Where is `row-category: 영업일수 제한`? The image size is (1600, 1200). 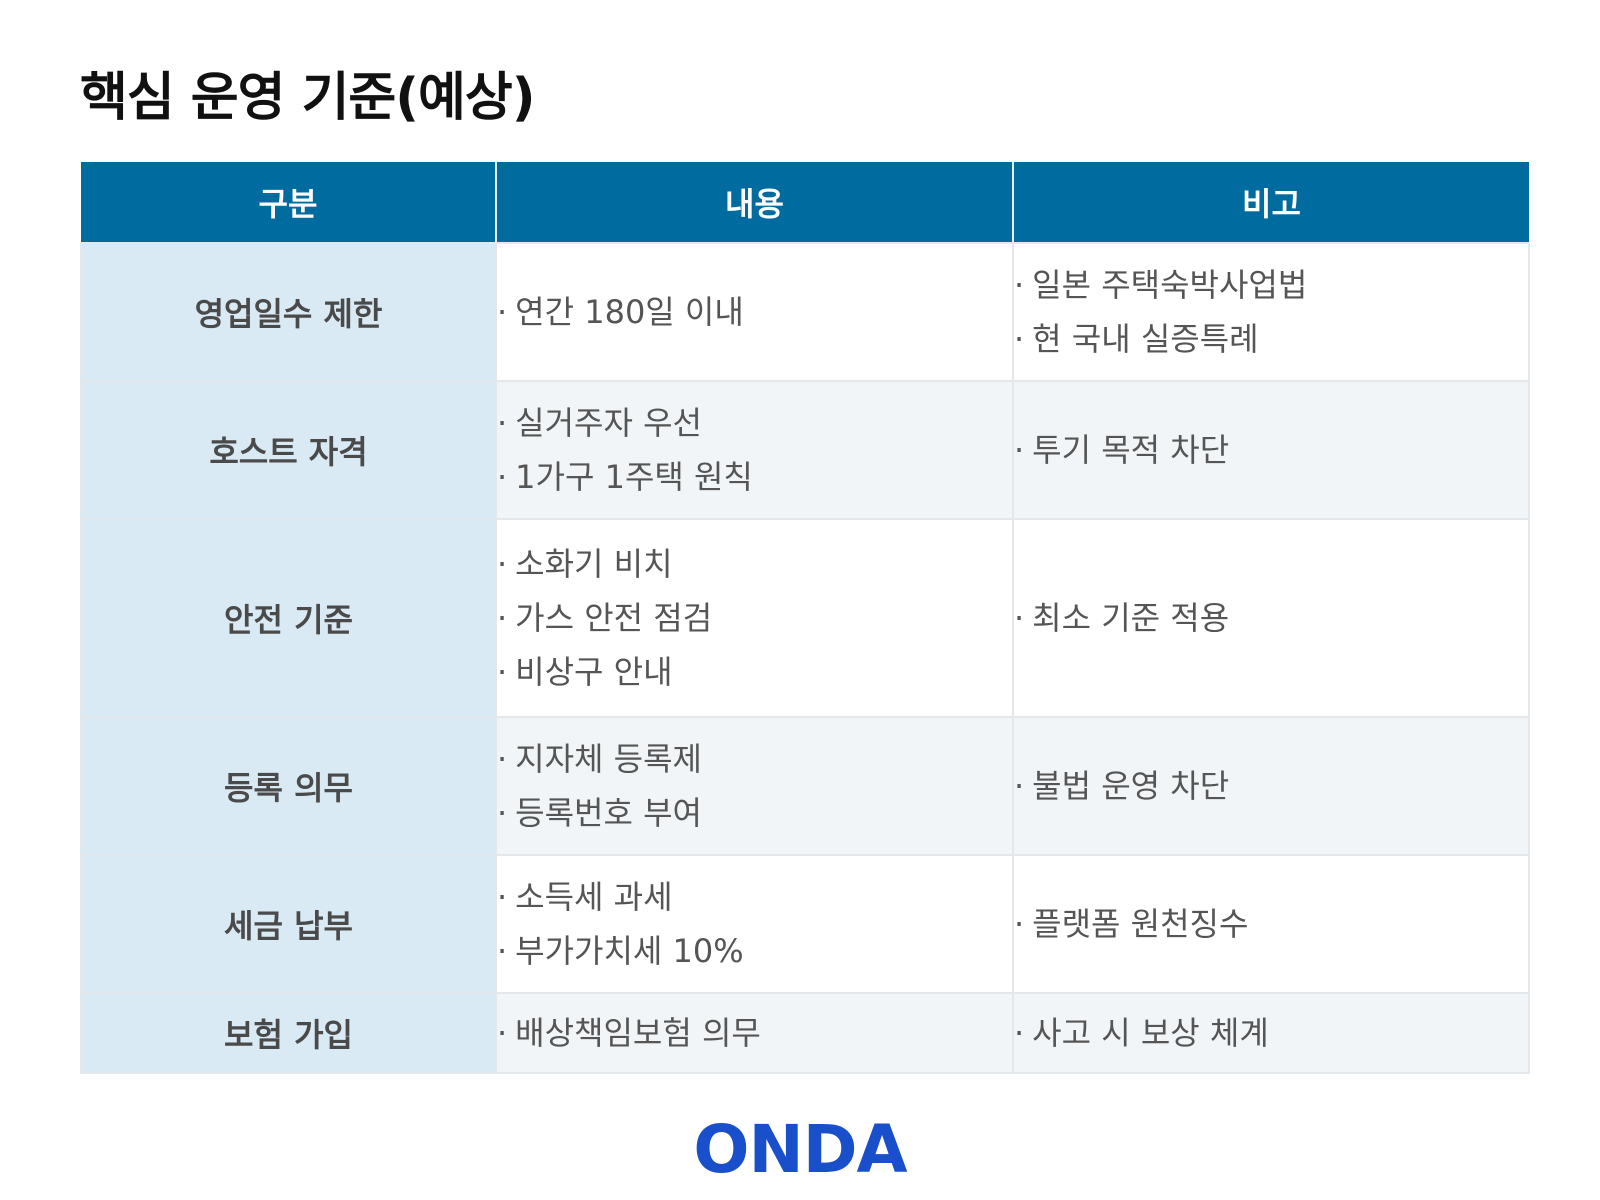
row-category: 영업일수 제한 is located at coordinates (288, 312).